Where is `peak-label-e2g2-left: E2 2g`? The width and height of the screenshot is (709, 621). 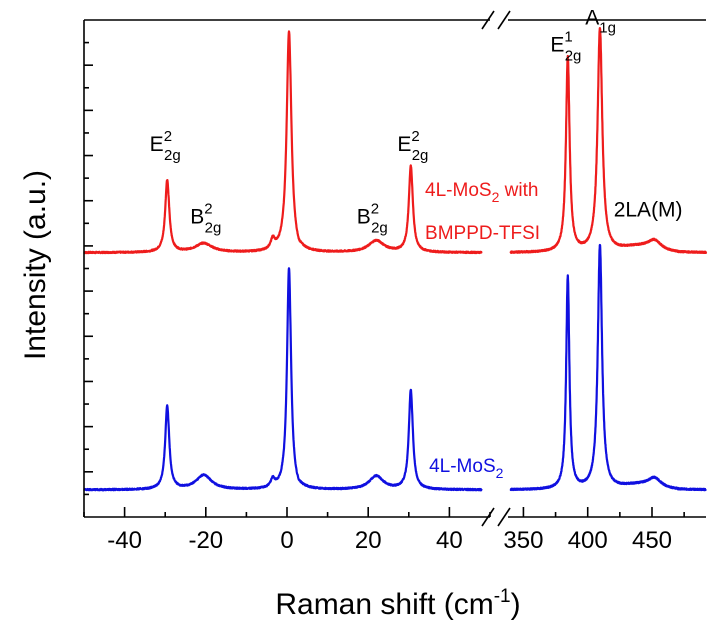 peak-label-e2g2-left: E2 2g is located at coordinates (165, 146).